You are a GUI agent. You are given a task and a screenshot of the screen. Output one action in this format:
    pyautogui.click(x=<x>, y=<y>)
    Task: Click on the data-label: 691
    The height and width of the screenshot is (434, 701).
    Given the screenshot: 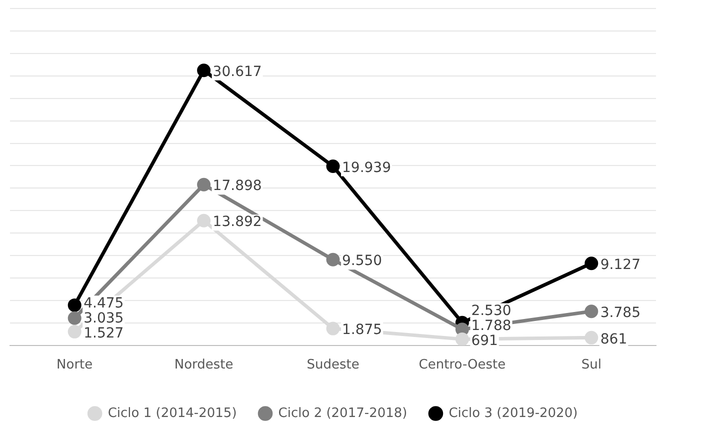 What is the action you would take?
    pyautogui.click(x=484, y=340)
    